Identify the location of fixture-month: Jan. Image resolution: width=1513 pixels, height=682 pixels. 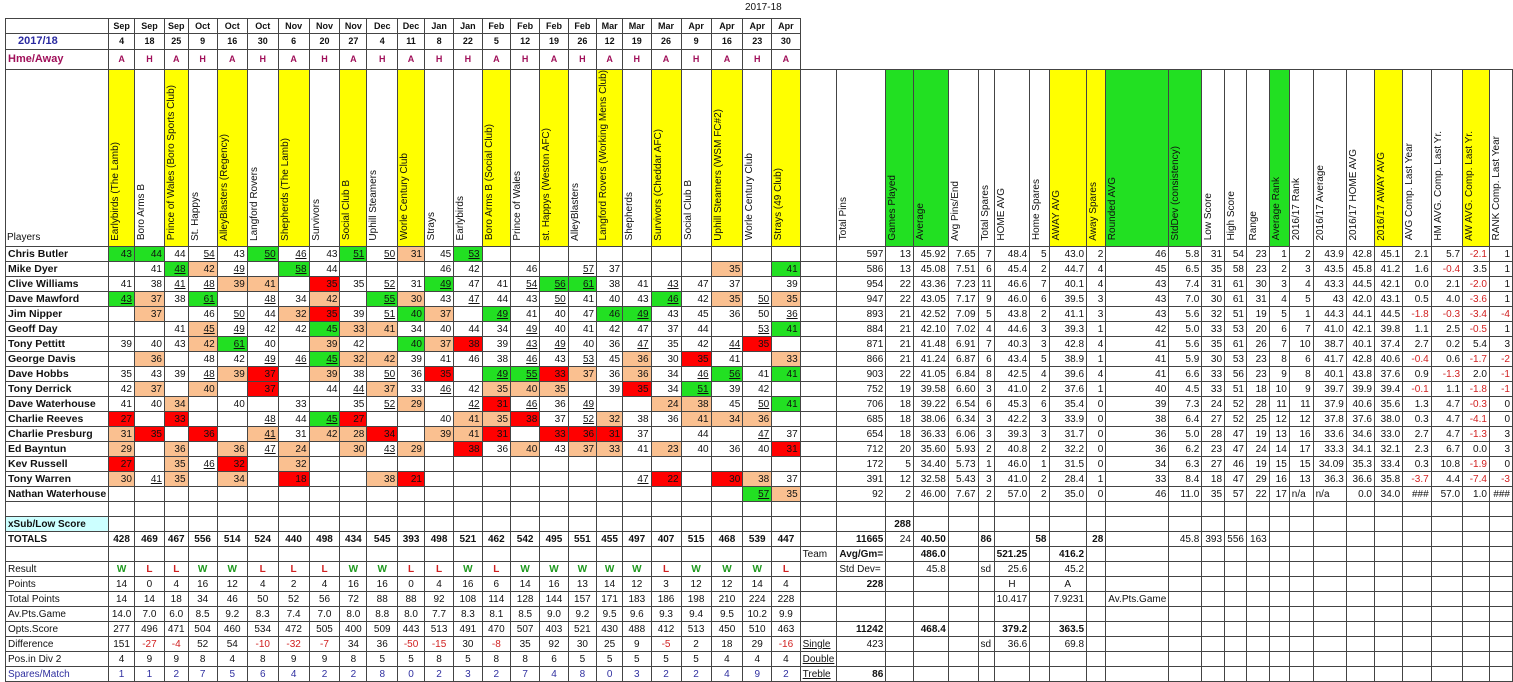
(468, 26).